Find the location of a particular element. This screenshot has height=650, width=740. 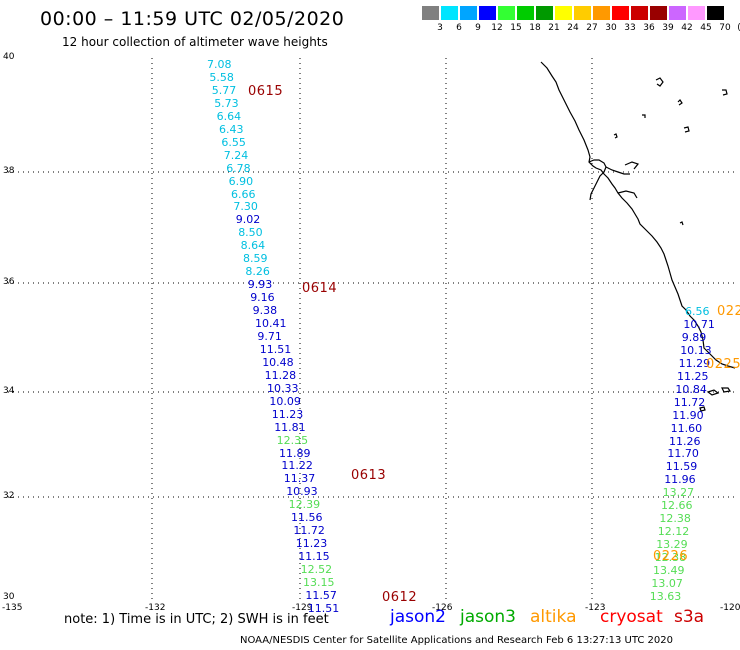

lat-label-40: 40 is located at coordinates (9, 57).